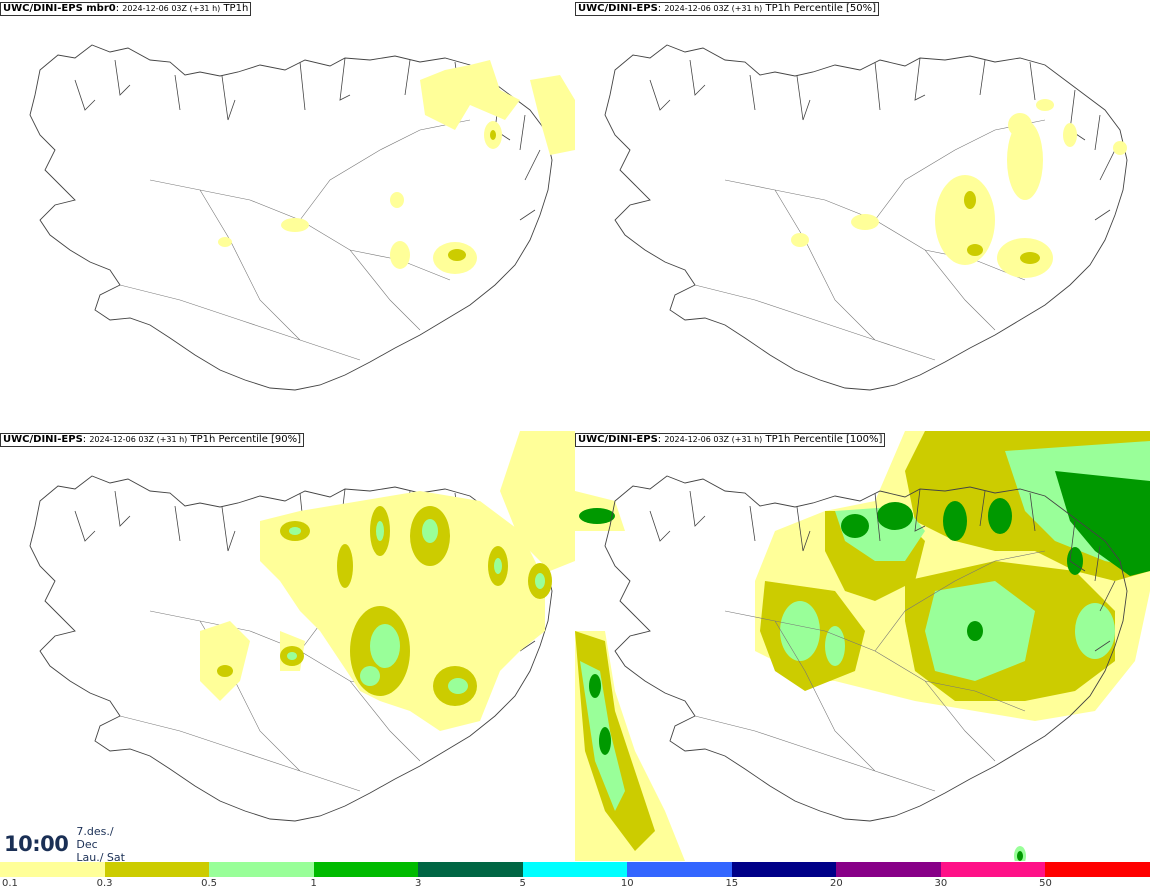 The image size is (1150, 891). What do you see at coordinates (36, 844) in the screenshot?
I see `valid-time-clock: 10:00` at bounding box center [36, 844].